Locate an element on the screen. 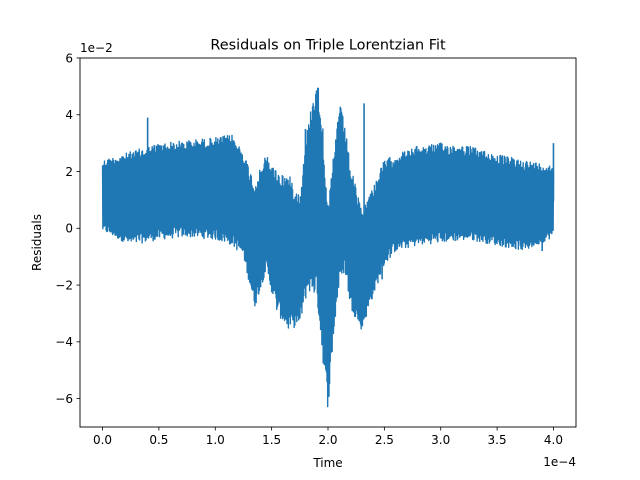 The height and width of the screenshot is (480, 640). y-offset-label: 1e−2 is located at coordinates (96, 48).